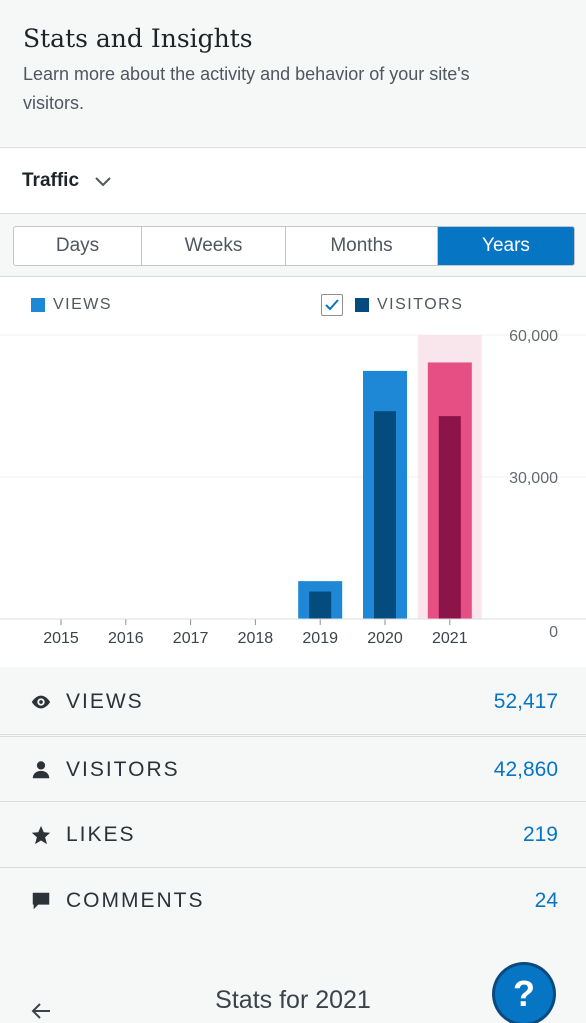 The height and width of the screenshot is (1023, 586). What do you see at coordinates (126, 638) in the screenshot?
I see `x-tick-label: 2016` at bounding box center [126, 638].